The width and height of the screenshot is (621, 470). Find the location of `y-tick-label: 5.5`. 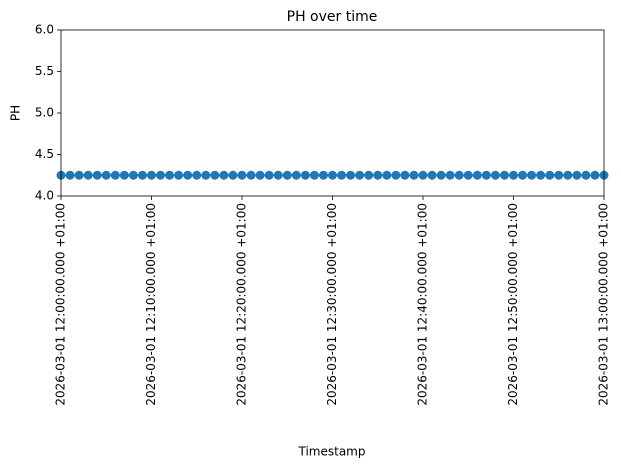

y-tick-label: 5.5 is located at coordinates (44, 71).